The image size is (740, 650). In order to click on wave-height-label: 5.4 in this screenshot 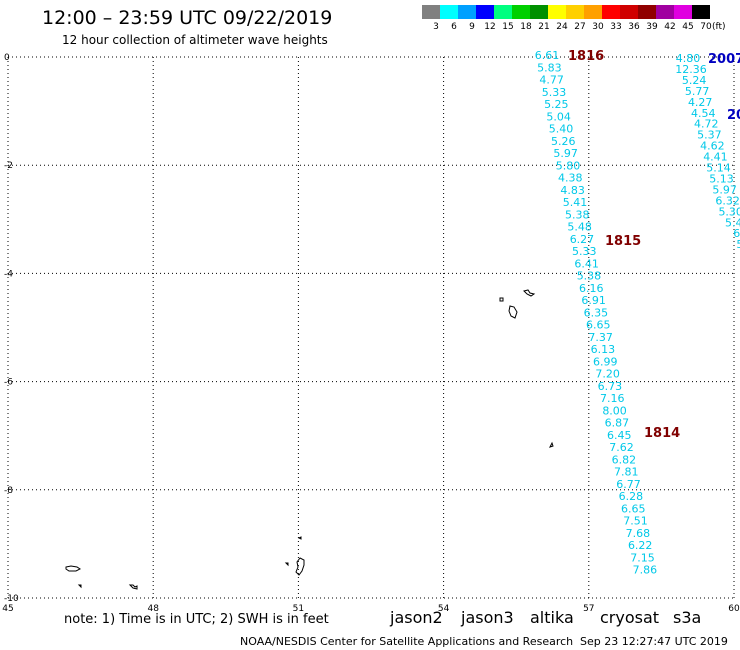, I will do `click(732, 222)`.